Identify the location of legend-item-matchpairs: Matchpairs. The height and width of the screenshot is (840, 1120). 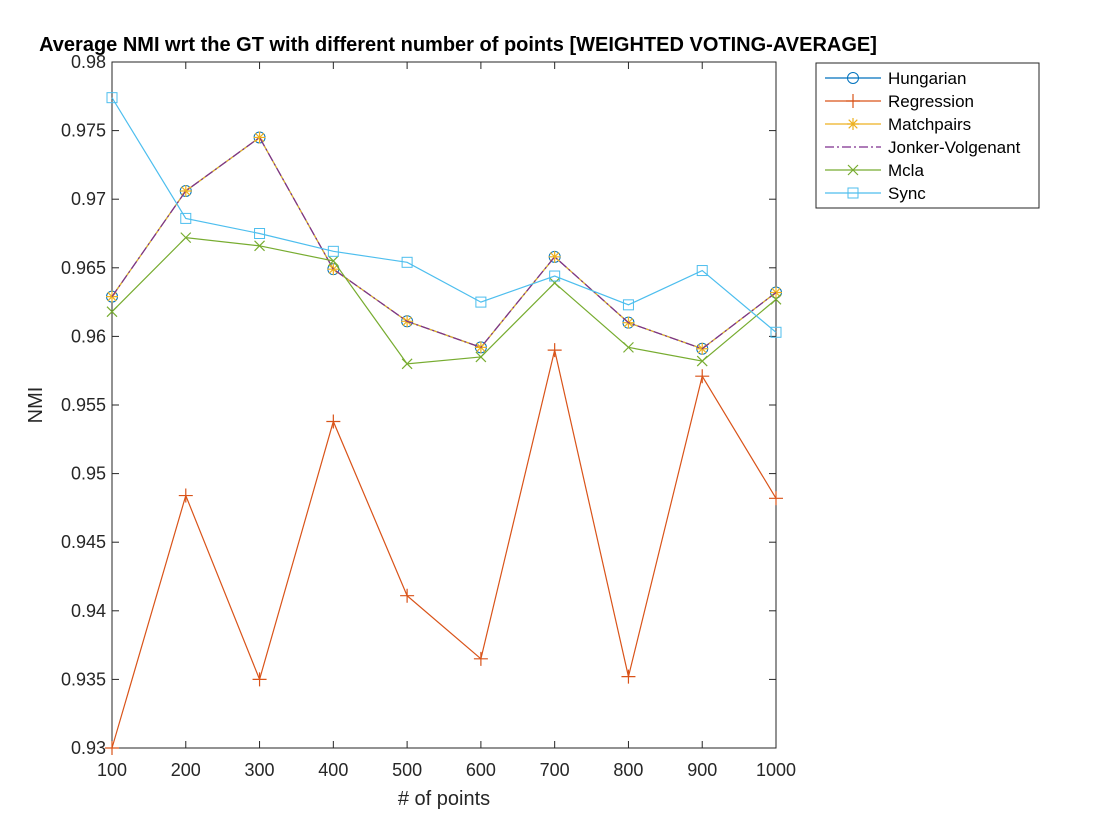
(898, 124).